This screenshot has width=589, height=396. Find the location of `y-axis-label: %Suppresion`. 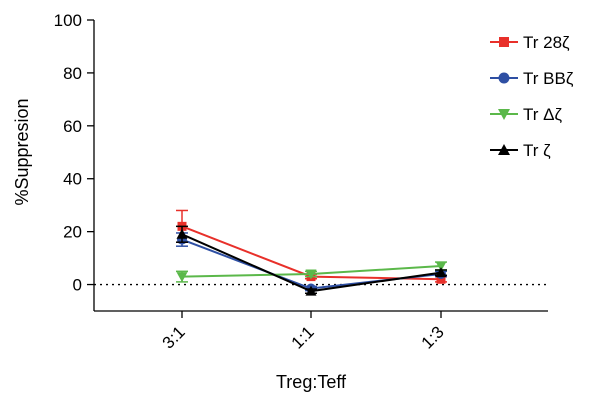

y-axis-label: %Suppresion is located at coordinates (22, 151).